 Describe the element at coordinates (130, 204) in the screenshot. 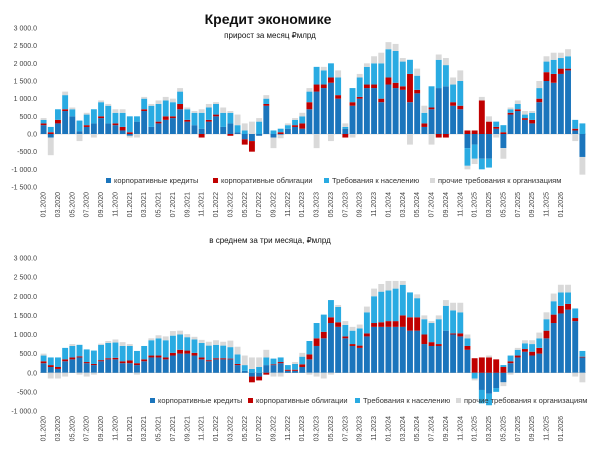

I see `chart-1-x-tick-label: 01.2021` at that location.